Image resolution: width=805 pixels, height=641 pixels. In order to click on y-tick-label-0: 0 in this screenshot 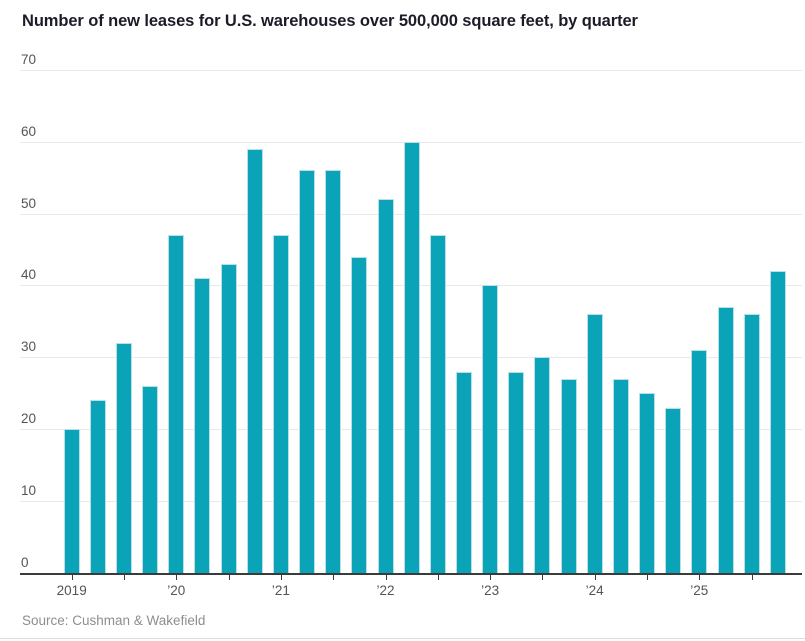, I will do `click(25, 562)`.